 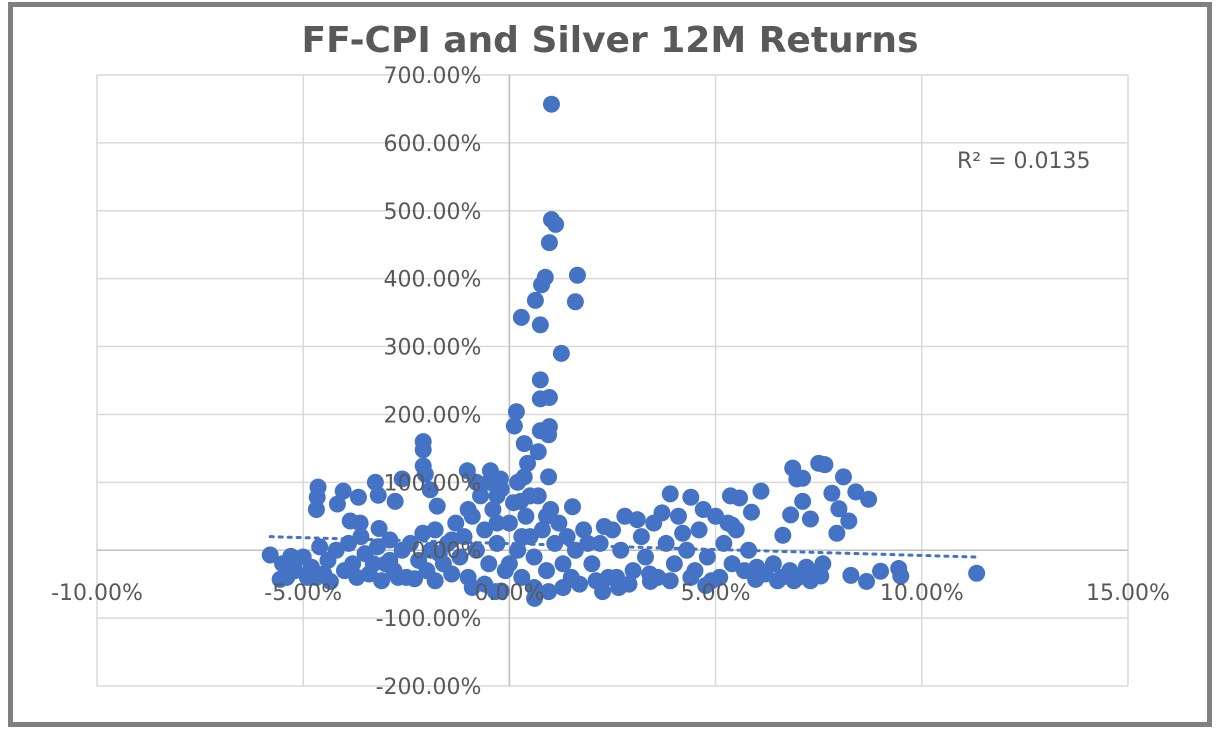 What do you see at coordinates (1128, 593) in the screenshot?
I see `x-tick-label: 15.00%` at bounding box center [1128, 593].